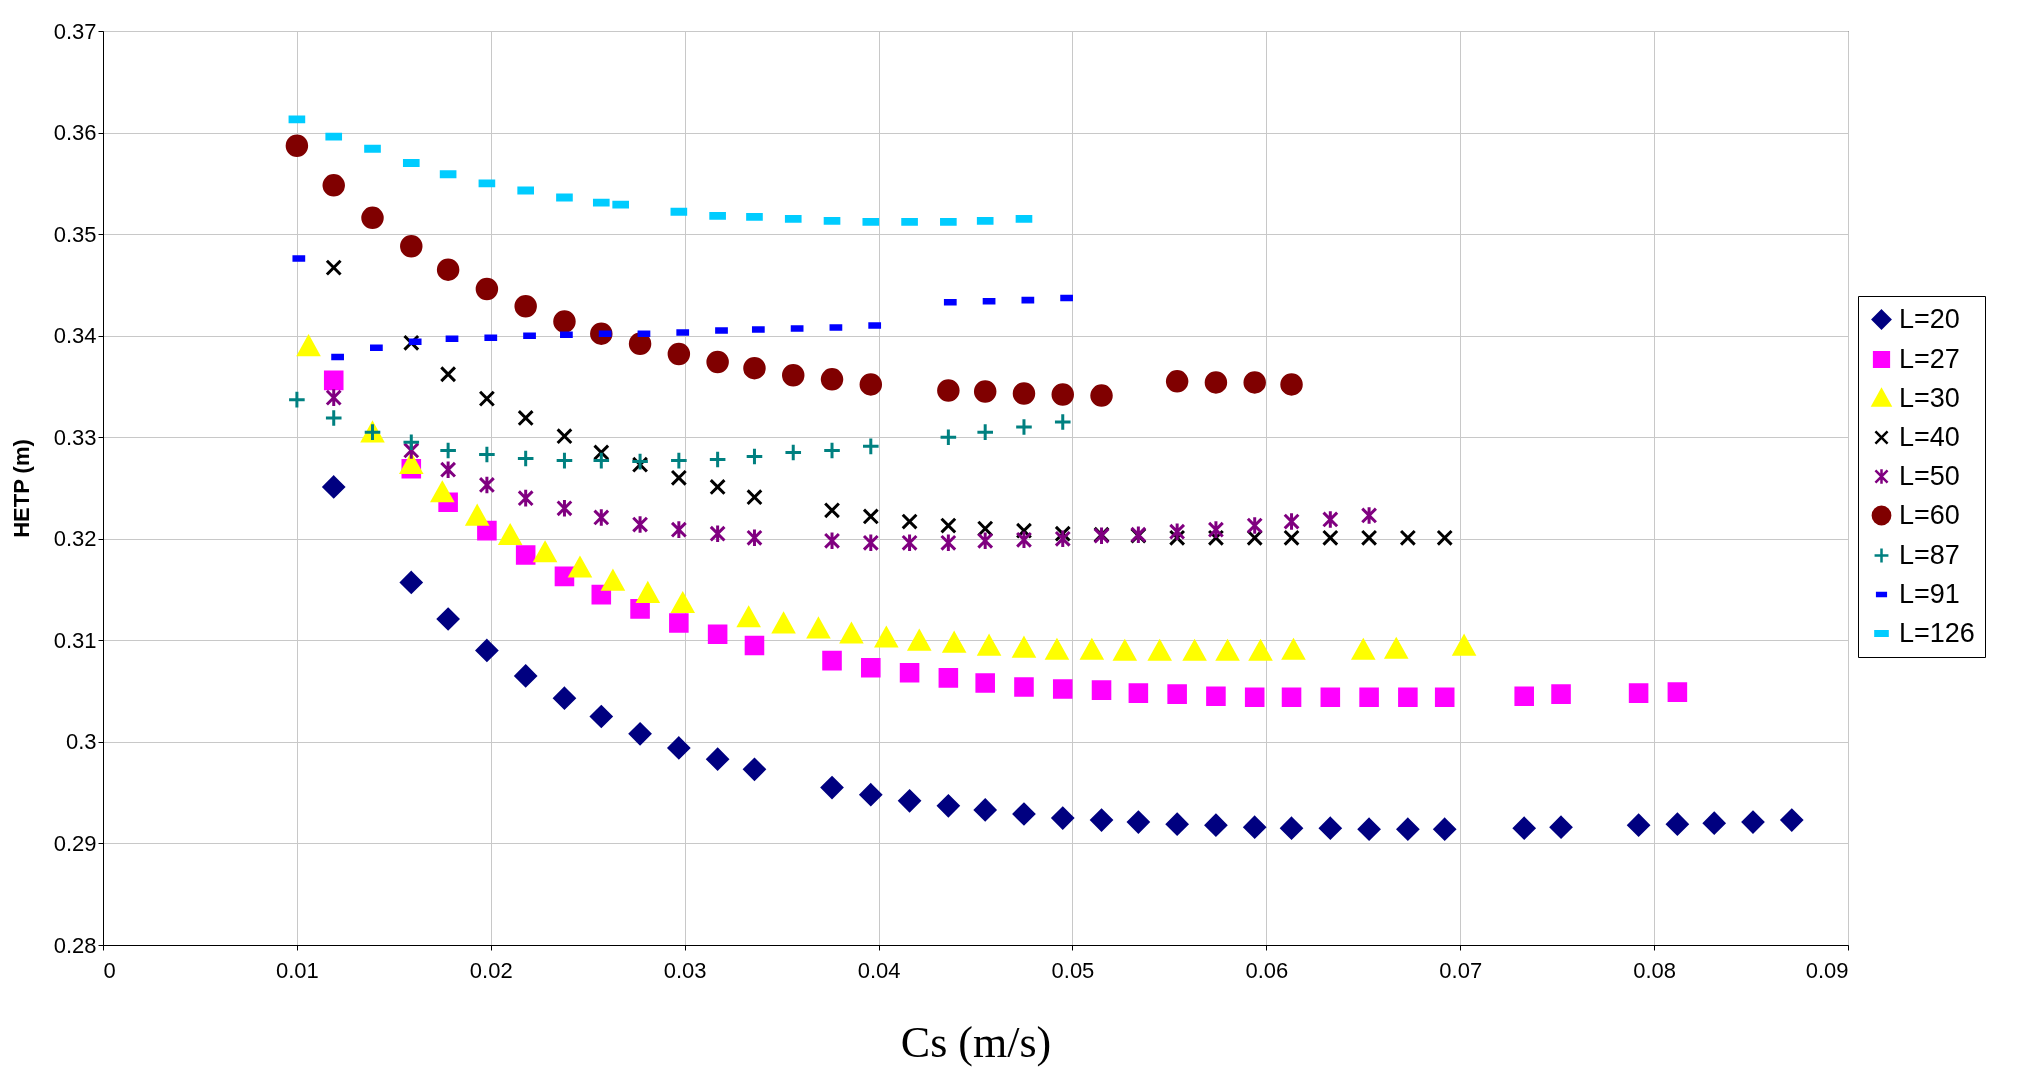 The image size is (2036, 1078). Describe the element at coordinates (75, 336) in the screenshot. I see `y-tick-label: 0.34` at that location.